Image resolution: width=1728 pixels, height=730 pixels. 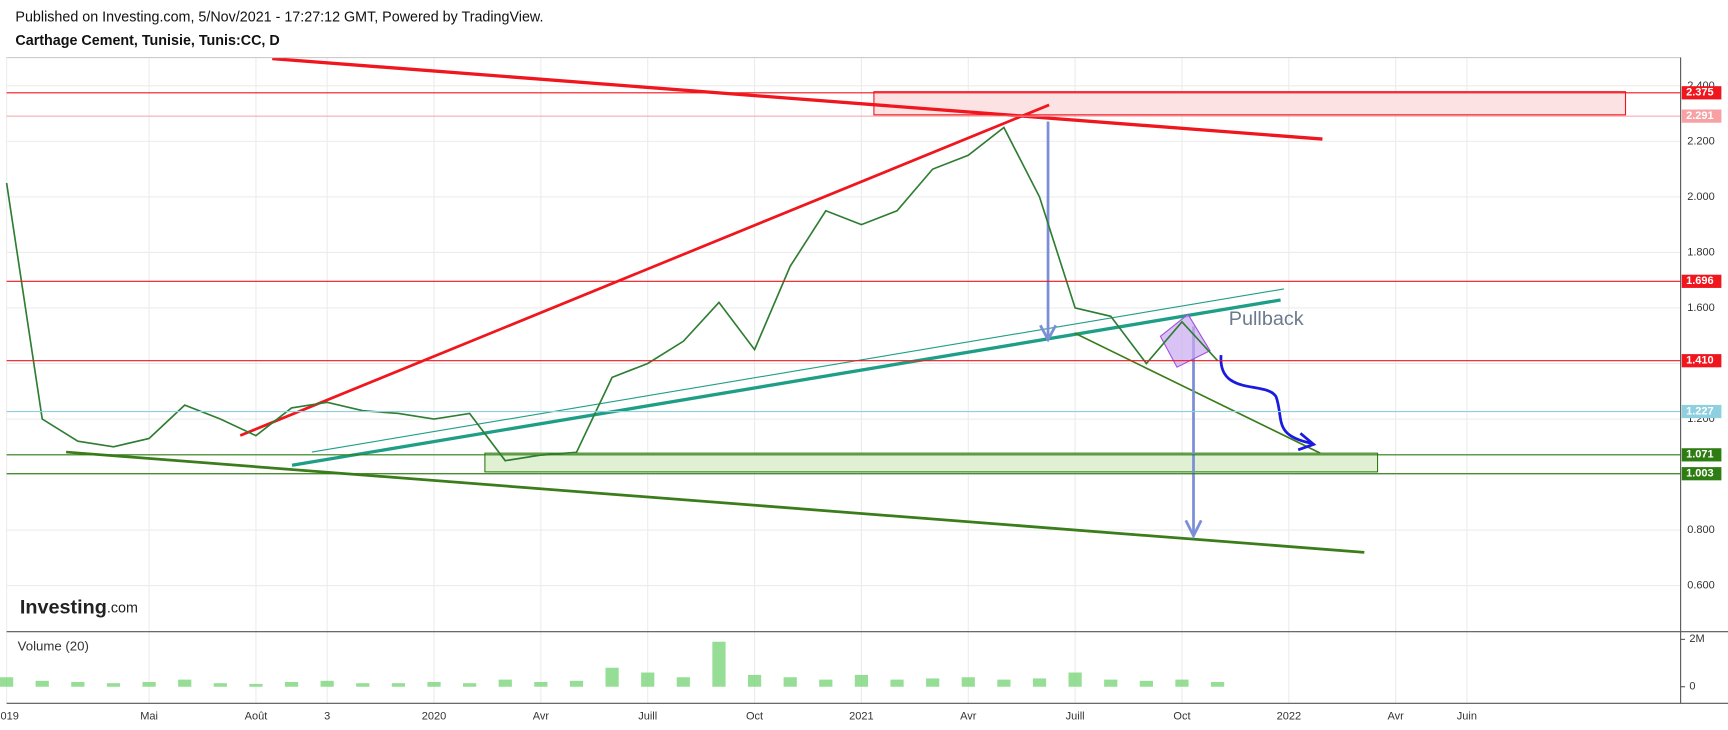 What do you see at coordinates (931, 462) in the screenshot?
I see `support-zone` at bounding box center [931, 462].